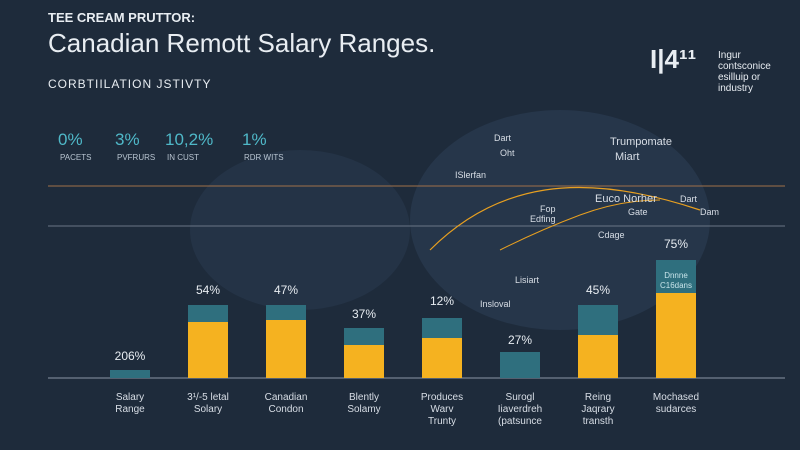 The image size is (800, 450). I want to click on map-label: Lisiart, so click(527, 280).